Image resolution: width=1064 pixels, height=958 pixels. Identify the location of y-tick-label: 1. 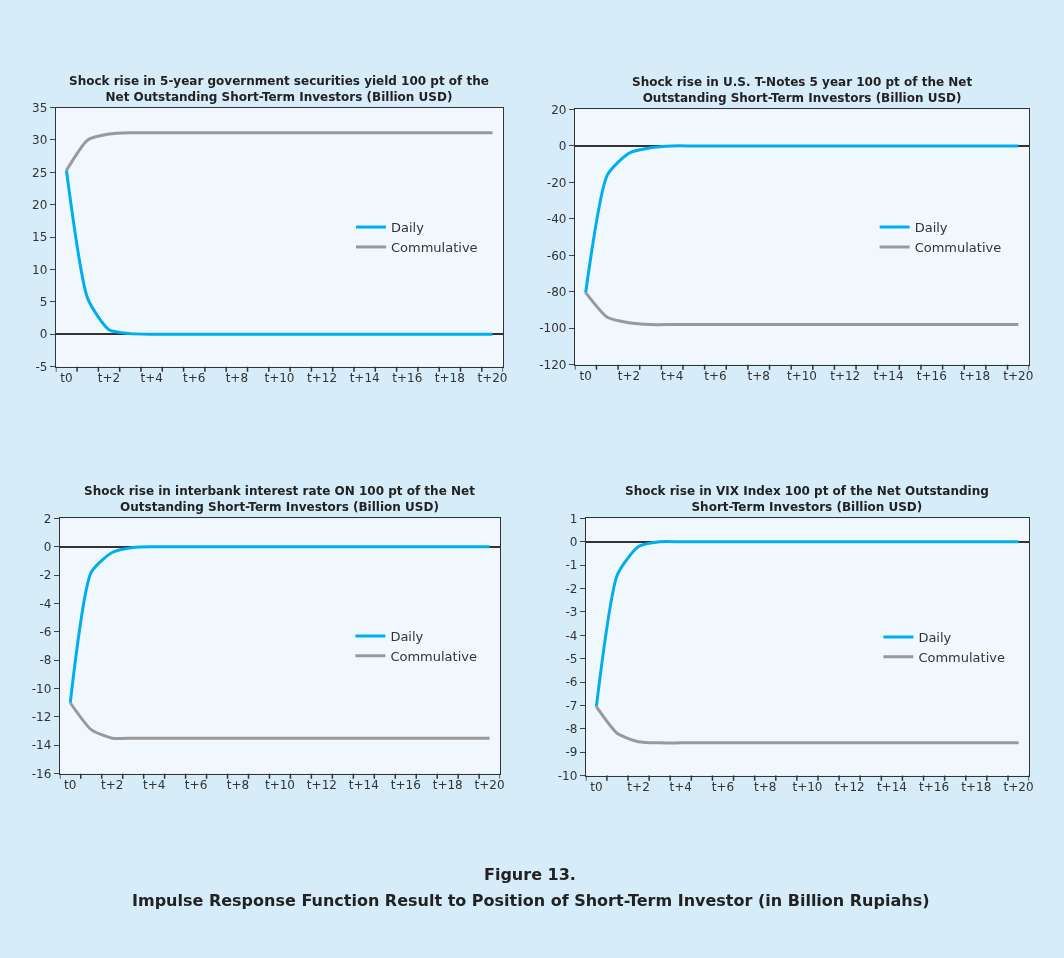
(573, 518).